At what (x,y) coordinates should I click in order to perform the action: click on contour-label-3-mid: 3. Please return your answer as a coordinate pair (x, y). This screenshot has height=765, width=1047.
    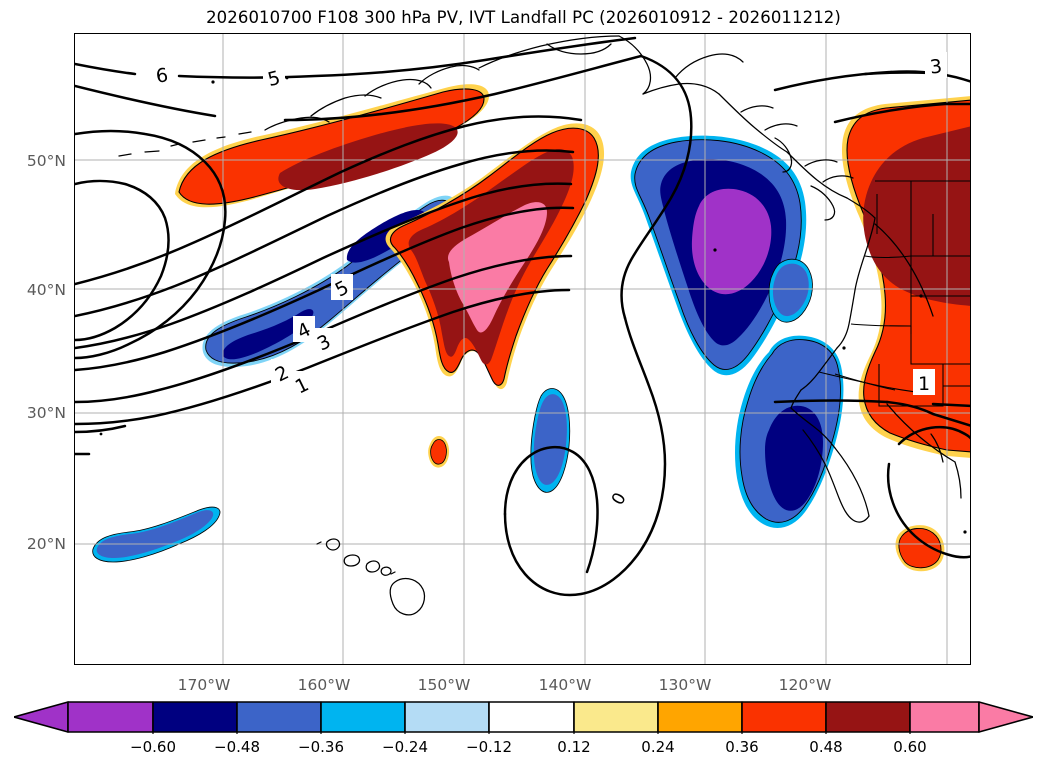
    Looking at the image, I should click on (324, 342).